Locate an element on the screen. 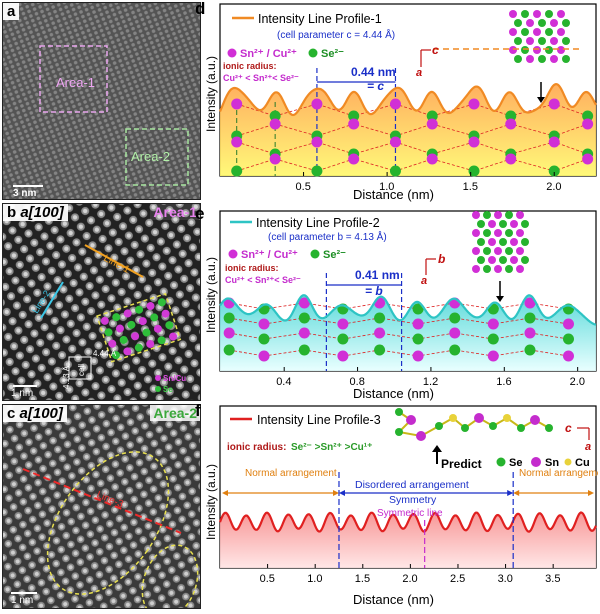 Image resolution: width=600 pixels, height=614 pixels. disordered-arrow-head is located at coordinates (510, 493).